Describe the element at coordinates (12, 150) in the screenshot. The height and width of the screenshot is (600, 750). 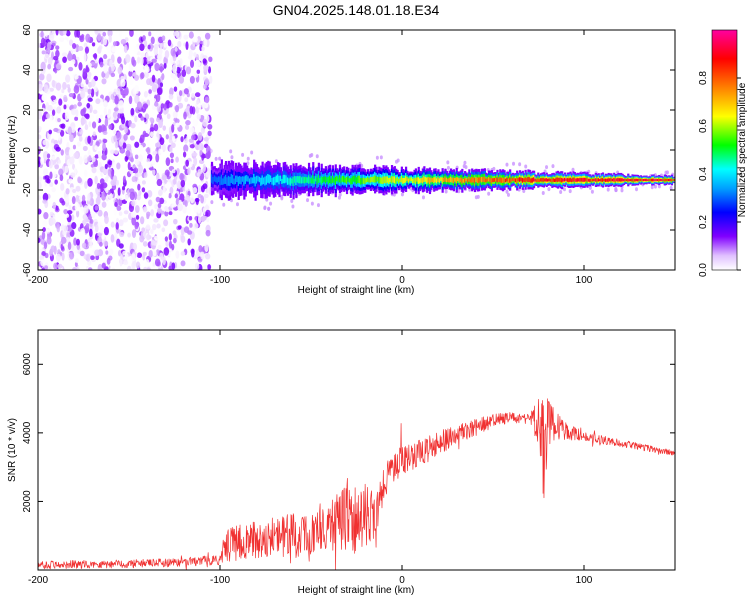
I see `spectrogram-y-label: Frequency (Hz)` at that location.